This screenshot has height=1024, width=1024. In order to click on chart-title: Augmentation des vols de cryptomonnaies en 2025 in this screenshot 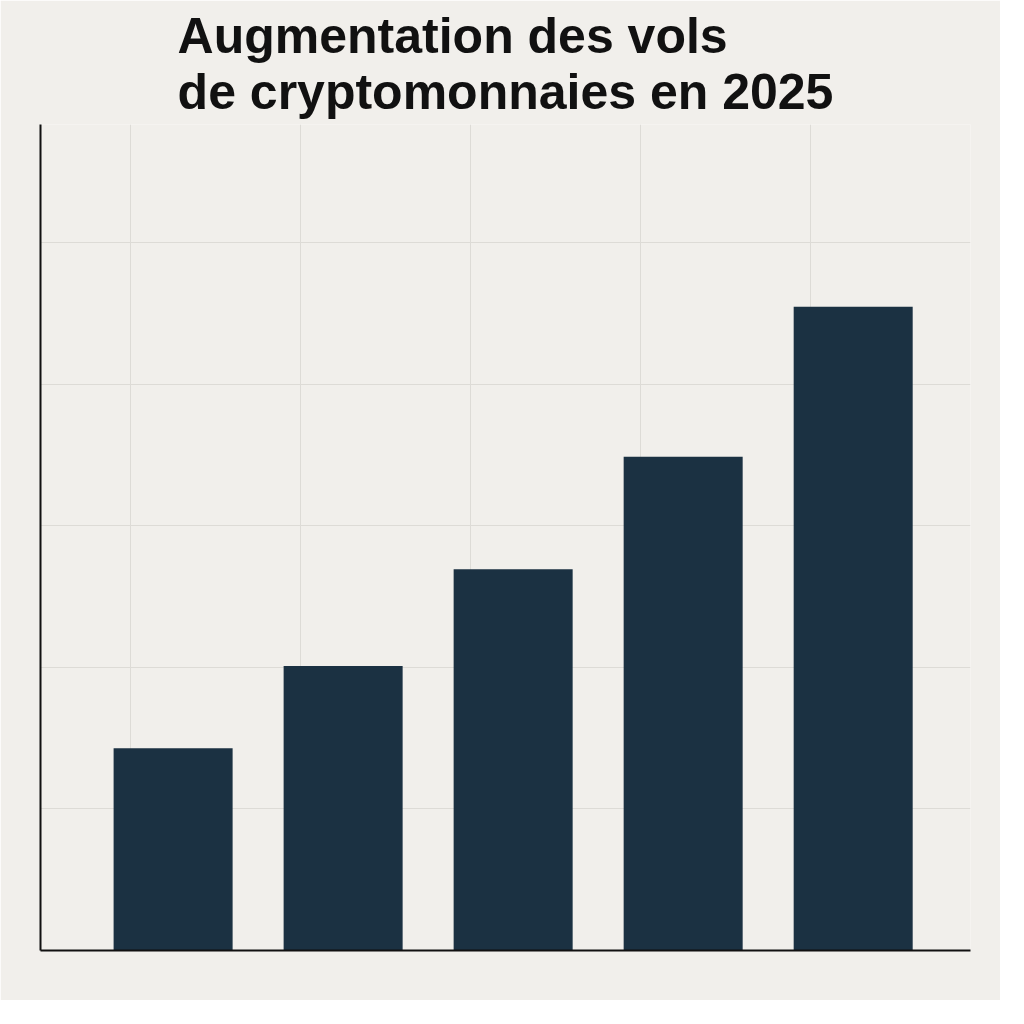, I will do `click(505, 63)`.